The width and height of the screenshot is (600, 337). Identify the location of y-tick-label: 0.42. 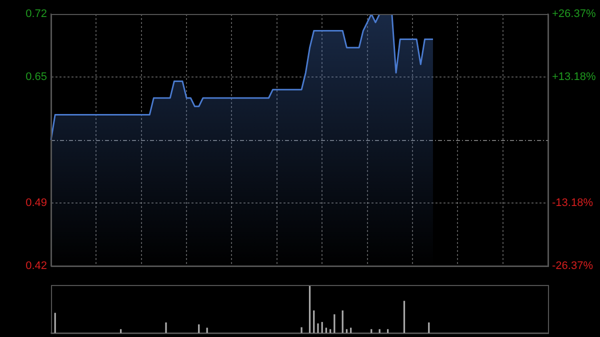
(36, 266).